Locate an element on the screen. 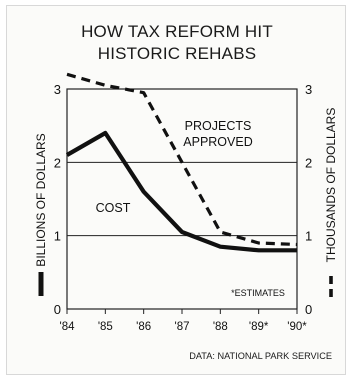  right-axis-tick-label: 2 is located at coordinates (308, 162).